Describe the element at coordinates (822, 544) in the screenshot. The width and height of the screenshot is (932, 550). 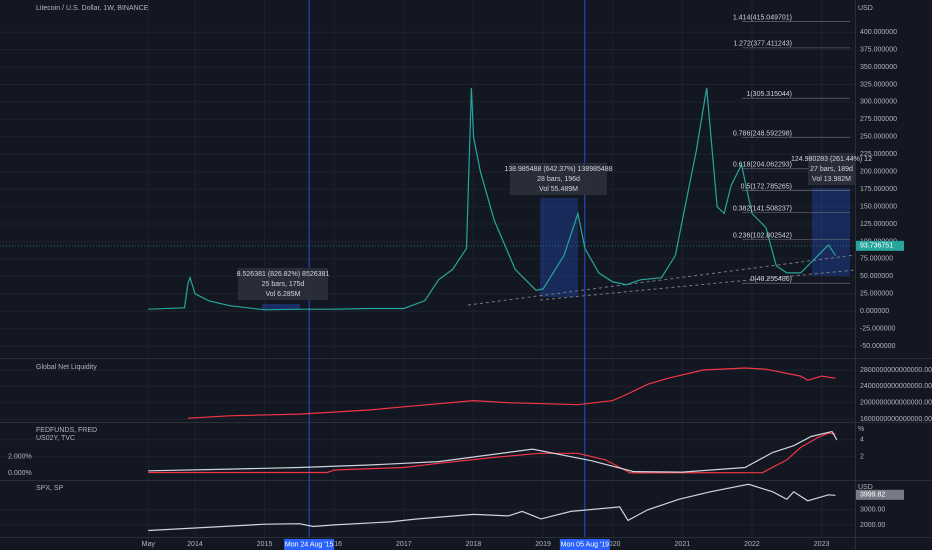
I see `x-tick-label: 2023` at that location.